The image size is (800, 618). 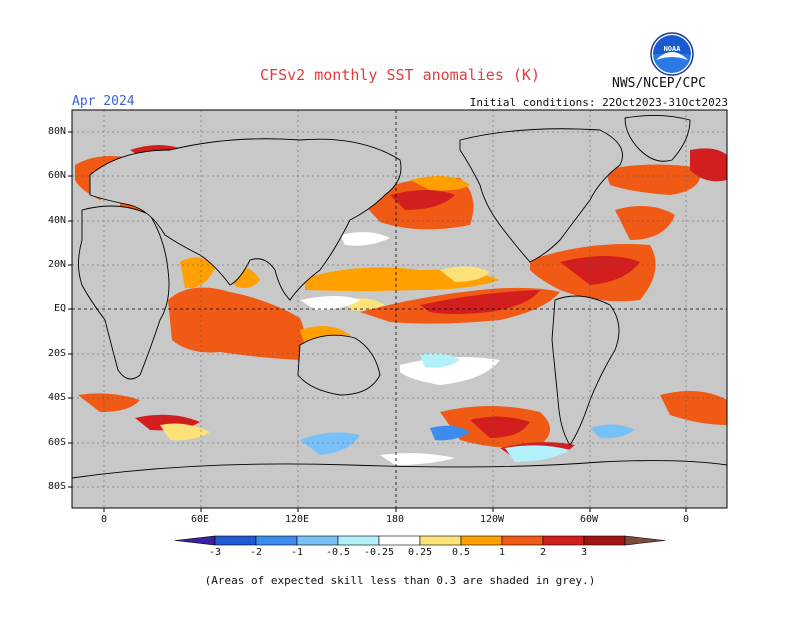 What do you see at coordinates (338, 552) in the screenshot?
I see `colorbar-tick-label: -0.5` at bounding box center [338, 552].